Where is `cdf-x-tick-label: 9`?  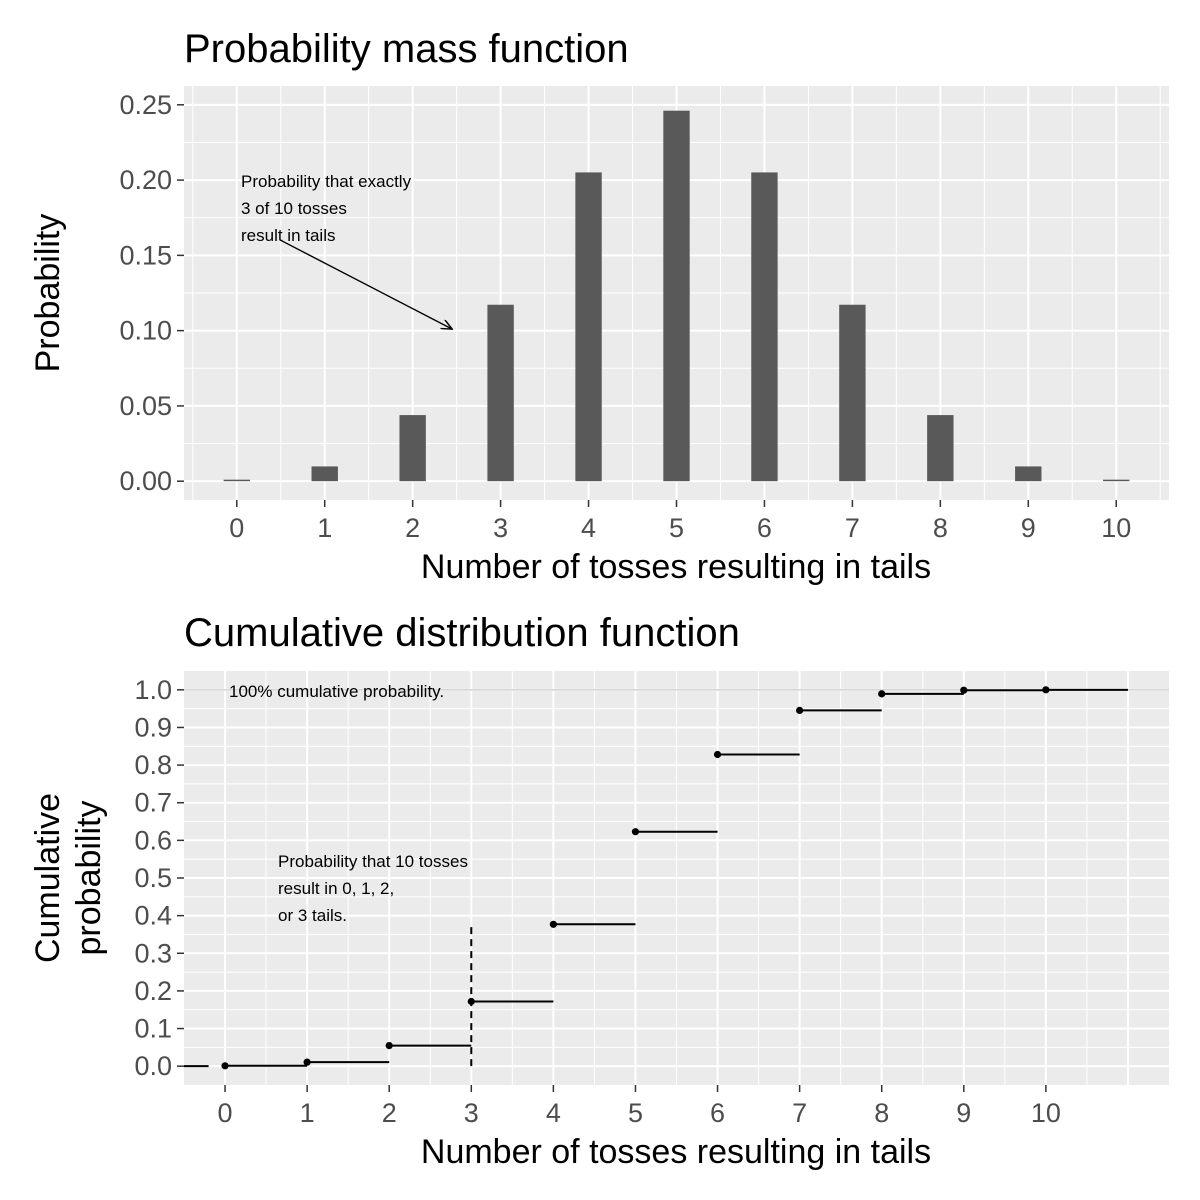 cdf-x-tick-label: 9 is located at coordinates (963, 1113).